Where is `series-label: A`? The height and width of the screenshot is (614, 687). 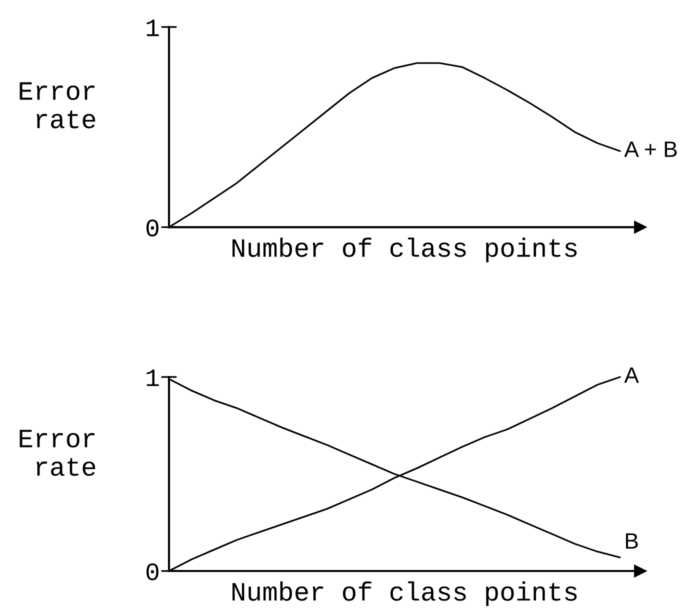
series-label: A is located at coordinates (631, 375).